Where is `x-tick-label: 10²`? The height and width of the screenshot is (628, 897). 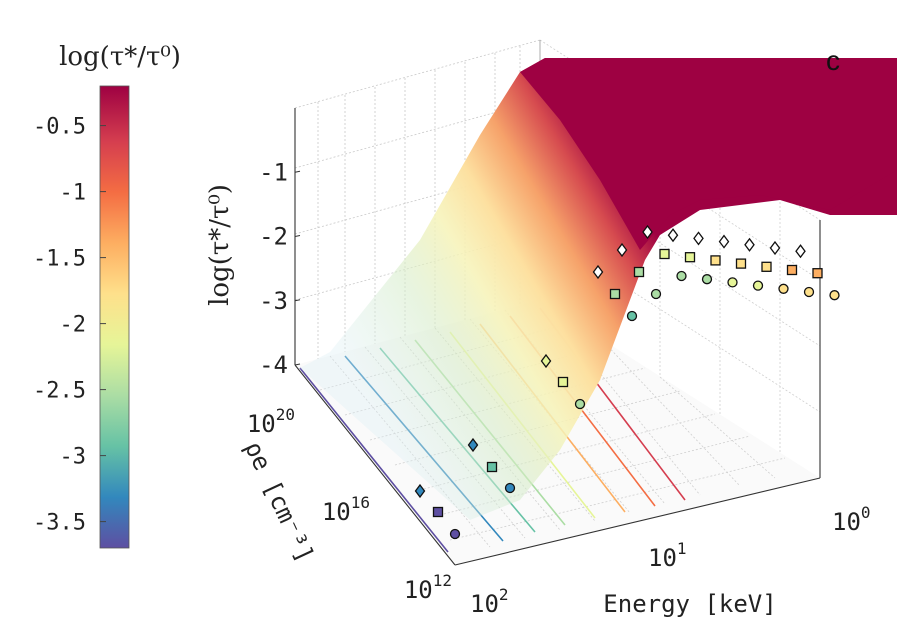 x-tick-label: 10² is located at coordinates (489, 601).